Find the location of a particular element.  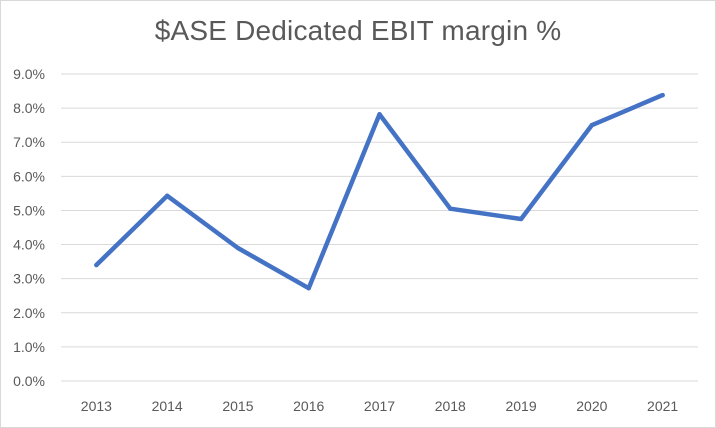

x-tick-label: 2021 is located at coordinates (662, 406).